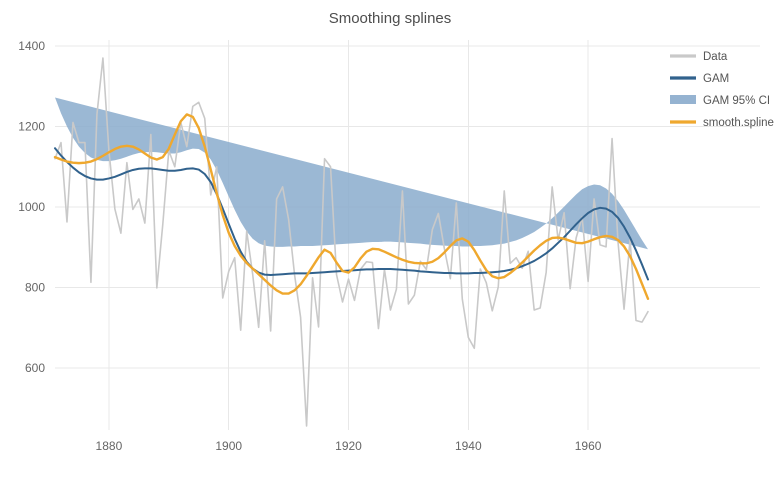 The height and width of the screenshot is (480, 780). I want to click on y-axis-tick-label: 600, so click(35, 368).